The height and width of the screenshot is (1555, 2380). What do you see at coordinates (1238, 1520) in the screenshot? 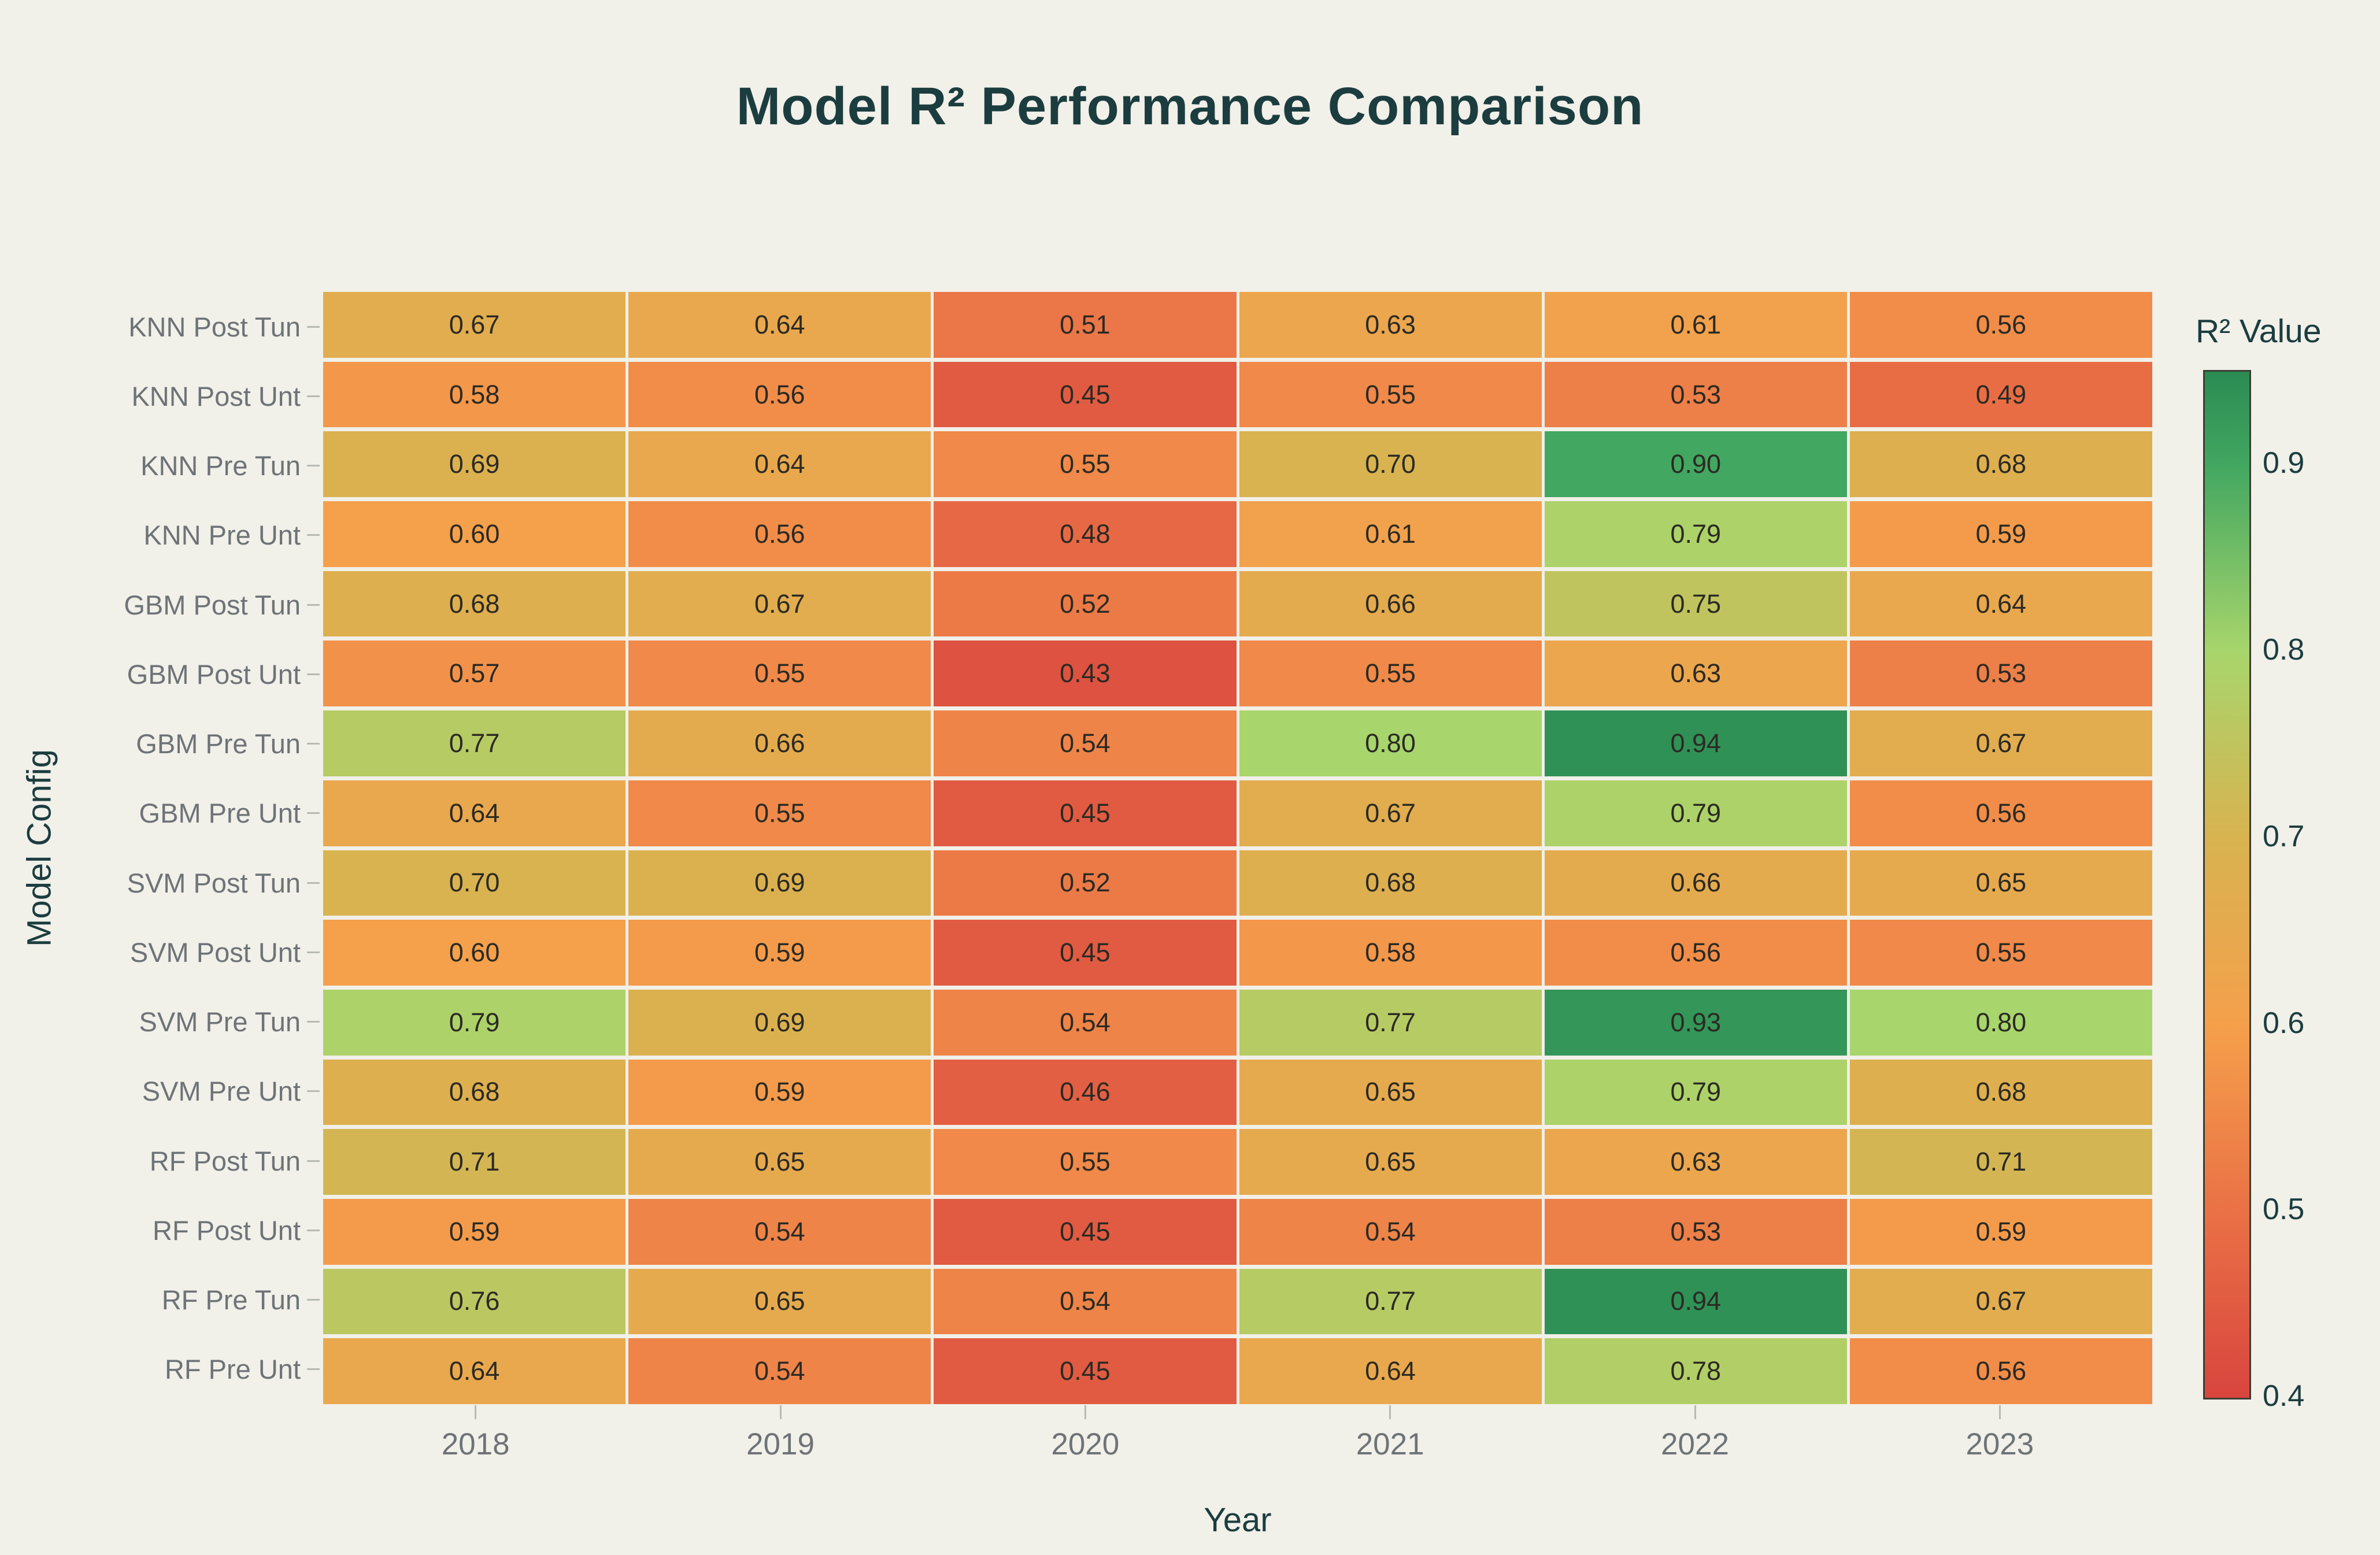
I see `x-axis-title: Year` at bounding box center [1238, 1520].